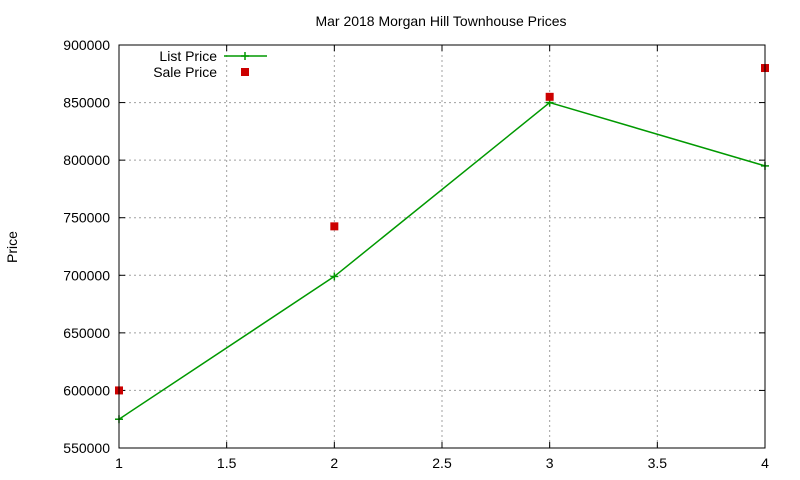 The height and width of the screenshot is (480, 800). I want to click on y-axis-label: Price, so click(12, 247).